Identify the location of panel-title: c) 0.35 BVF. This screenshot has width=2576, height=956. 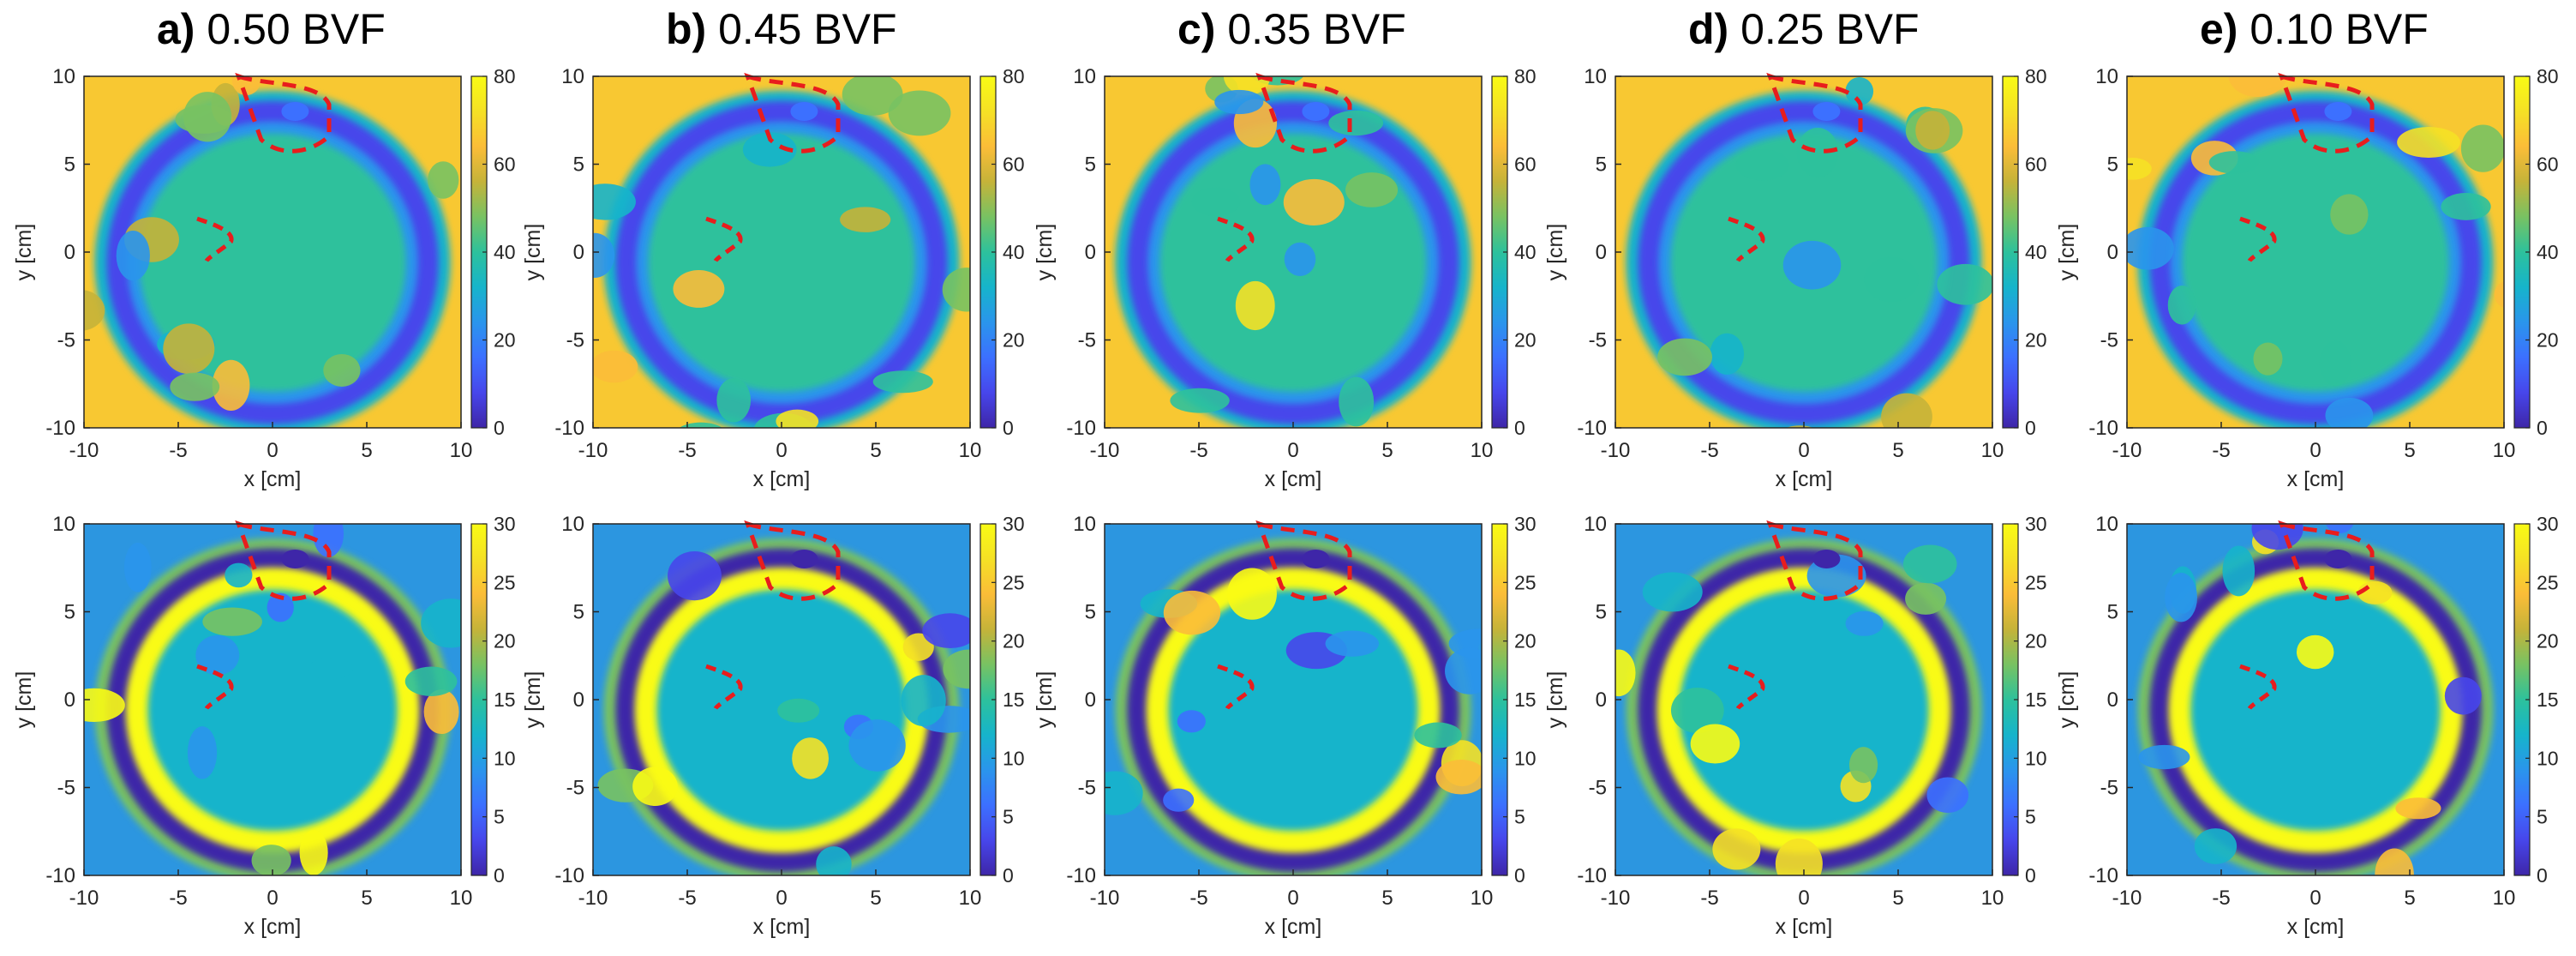
(1291, 29).